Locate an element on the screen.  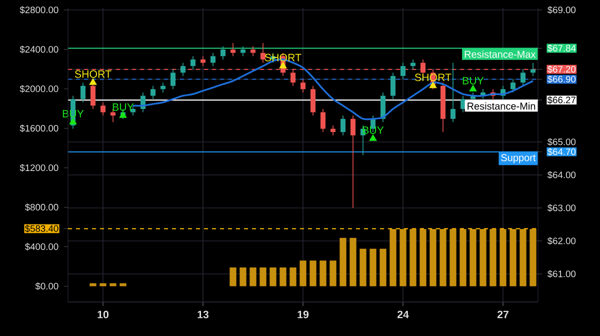
x-tick-label: 27 is located at coordinates (502, 314).